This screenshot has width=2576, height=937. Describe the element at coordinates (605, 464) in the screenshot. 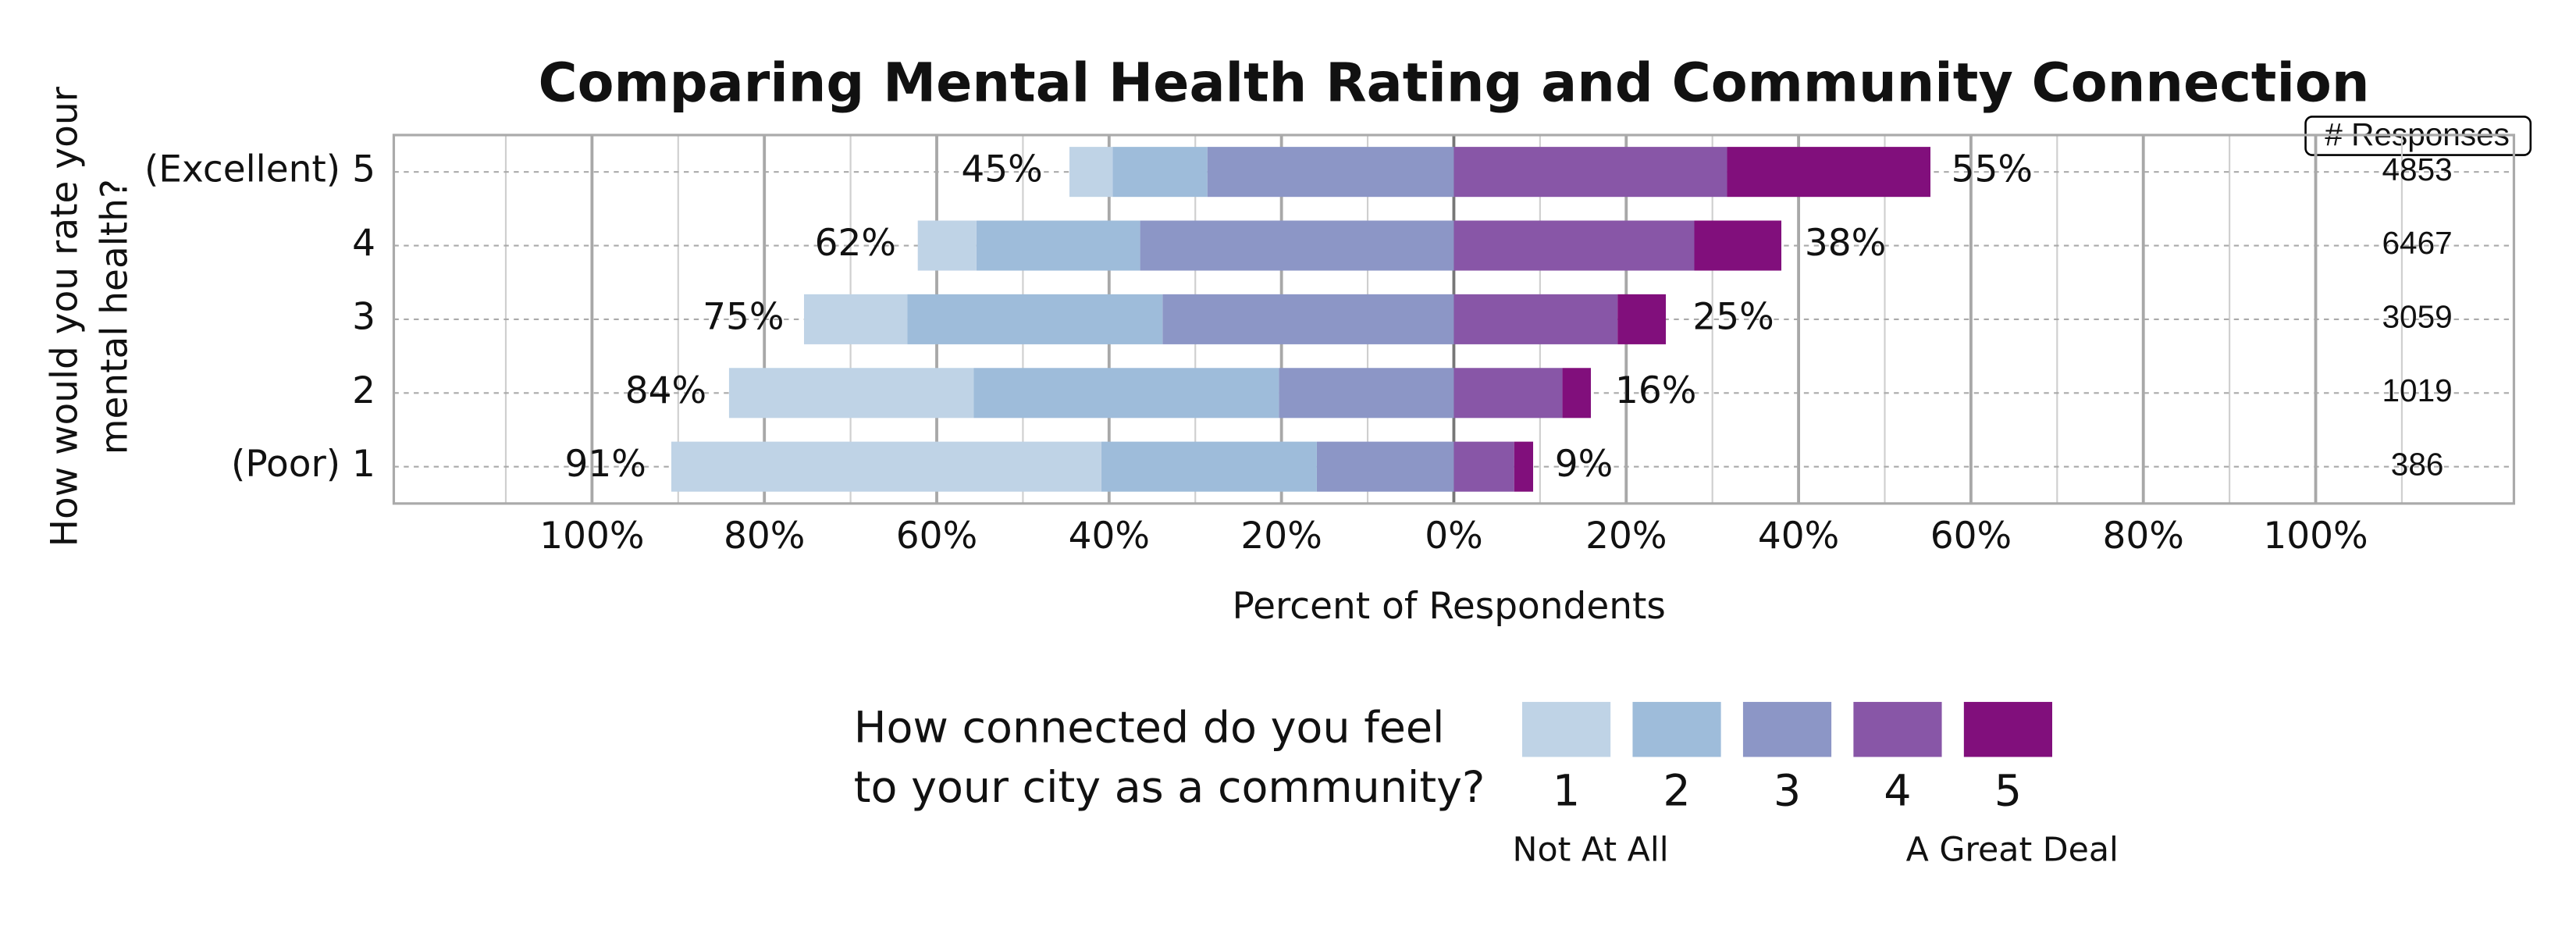

I see `left-total-label: 91%` at that location.